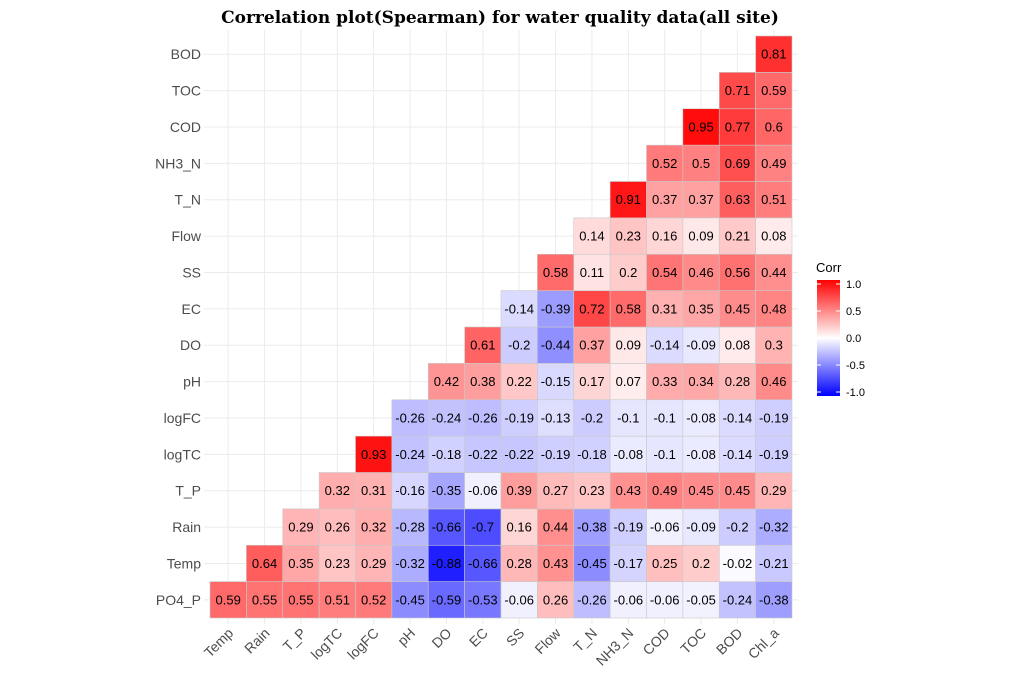 Image resolution: width=1024 pixels, height=682 pixels. I want to click on y-tick-label: EC, so click(191, 309).